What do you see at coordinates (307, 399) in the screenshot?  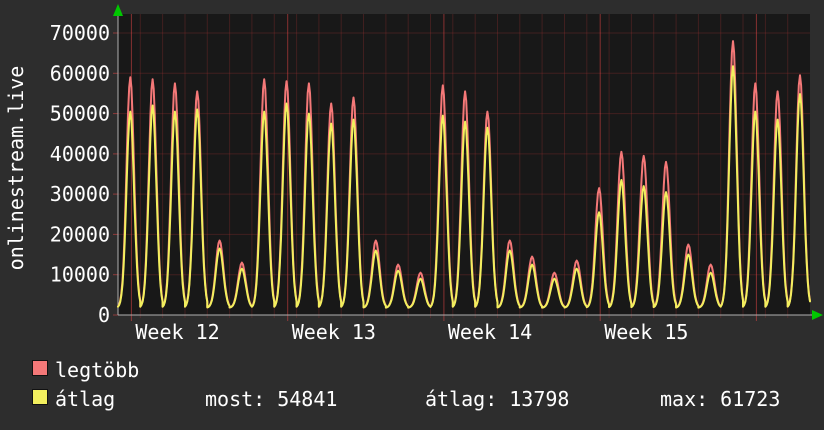 I see `stat-most-value: 54841` at bounding box center [307, 399].